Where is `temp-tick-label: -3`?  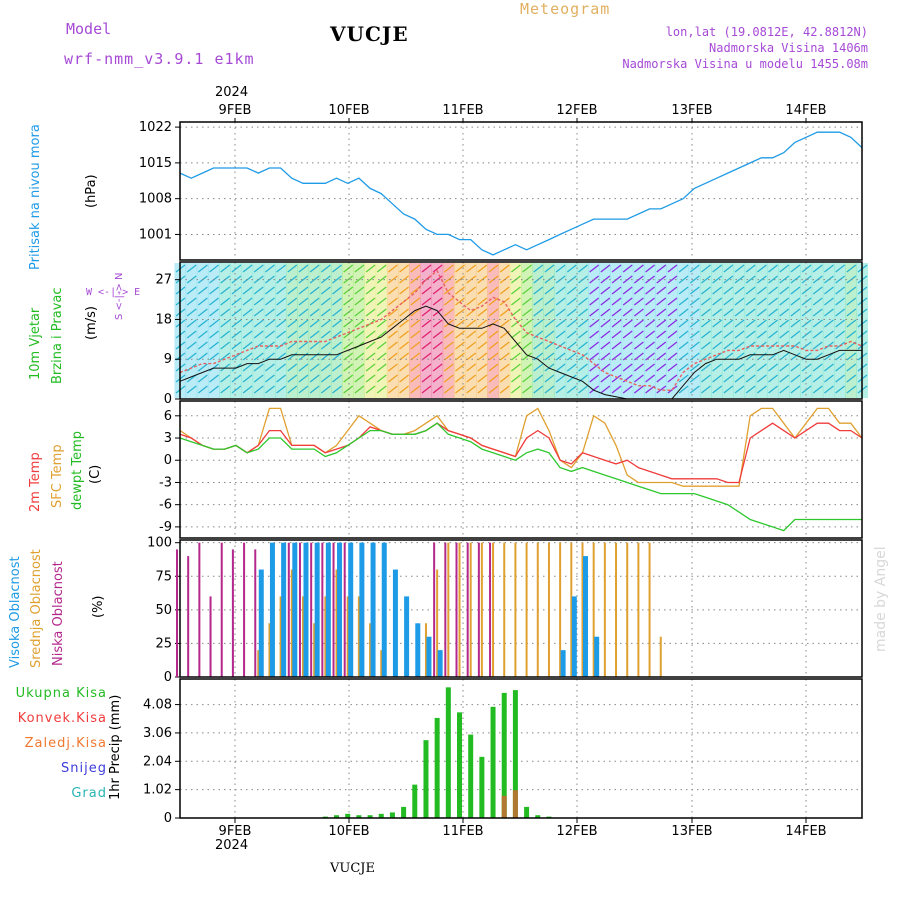
temp-tick-label: -3 is located at coordinates (165, 482).